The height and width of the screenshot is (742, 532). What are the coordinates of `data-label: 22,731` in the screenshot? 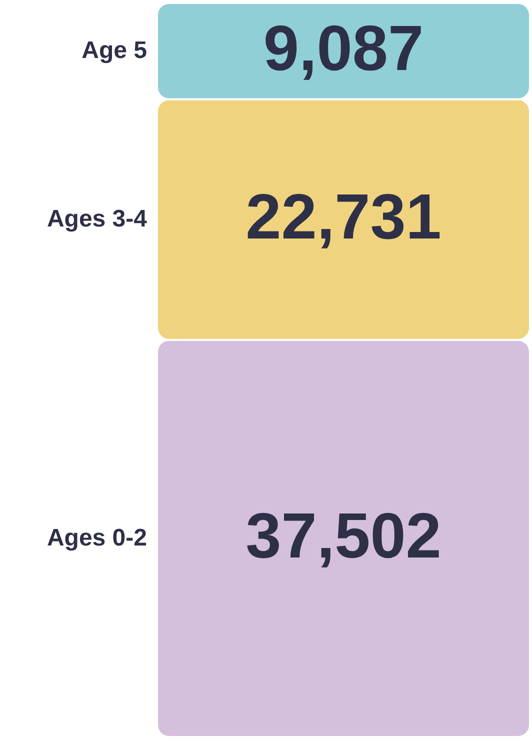 It's located at (344, 216).